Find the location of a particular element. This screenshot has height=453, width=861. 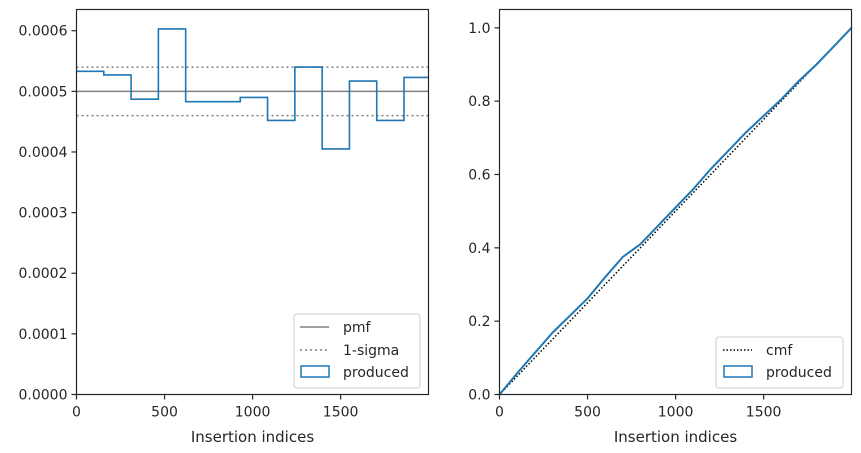

legend-produced-label-2: produced is located at coordinates (799, 373).